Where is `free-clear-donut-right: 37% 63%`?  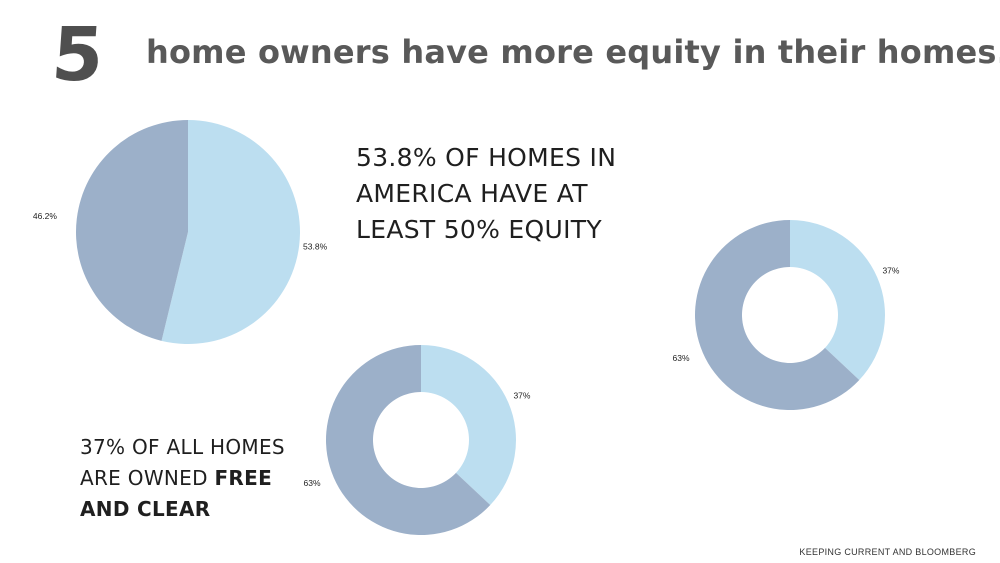 free-clear-donut-right: 37% 63% is located at coordinates (786, 315).